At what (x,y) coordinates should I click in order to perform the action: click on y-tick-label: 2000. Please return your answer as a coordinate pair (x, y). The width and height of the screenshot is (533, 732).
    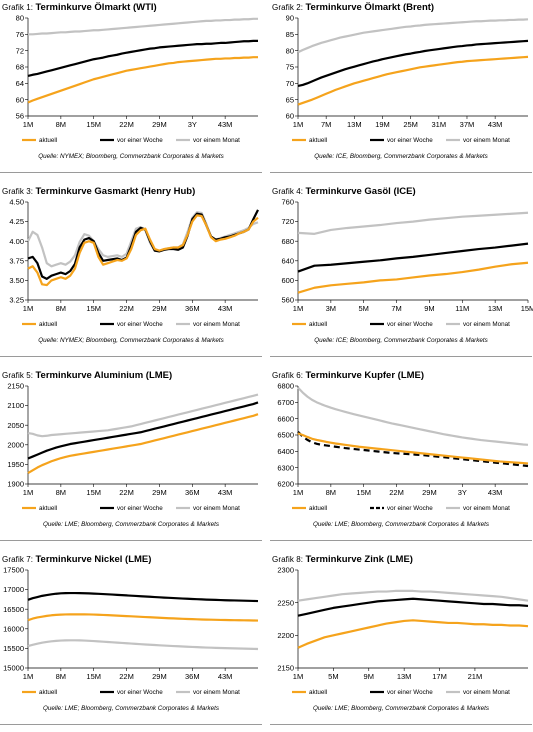
    Looking at the image, I should click on (15, 444).